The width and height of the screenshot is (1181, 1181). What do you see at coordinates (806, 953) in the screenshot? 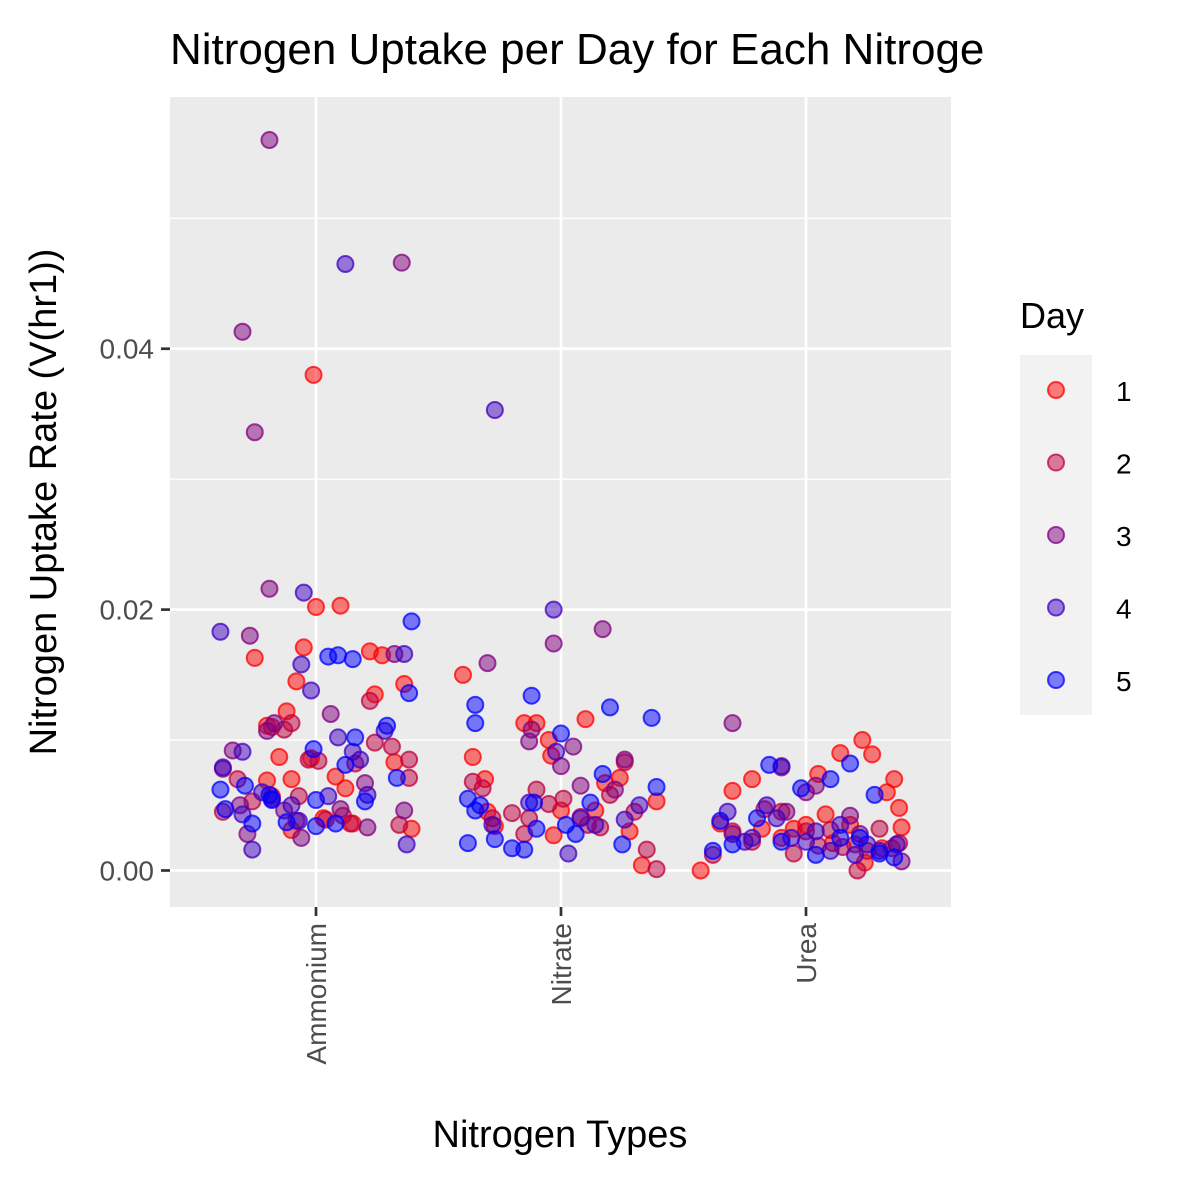
I see `x-tick-label: Urea` at bounding box center [806, 953].